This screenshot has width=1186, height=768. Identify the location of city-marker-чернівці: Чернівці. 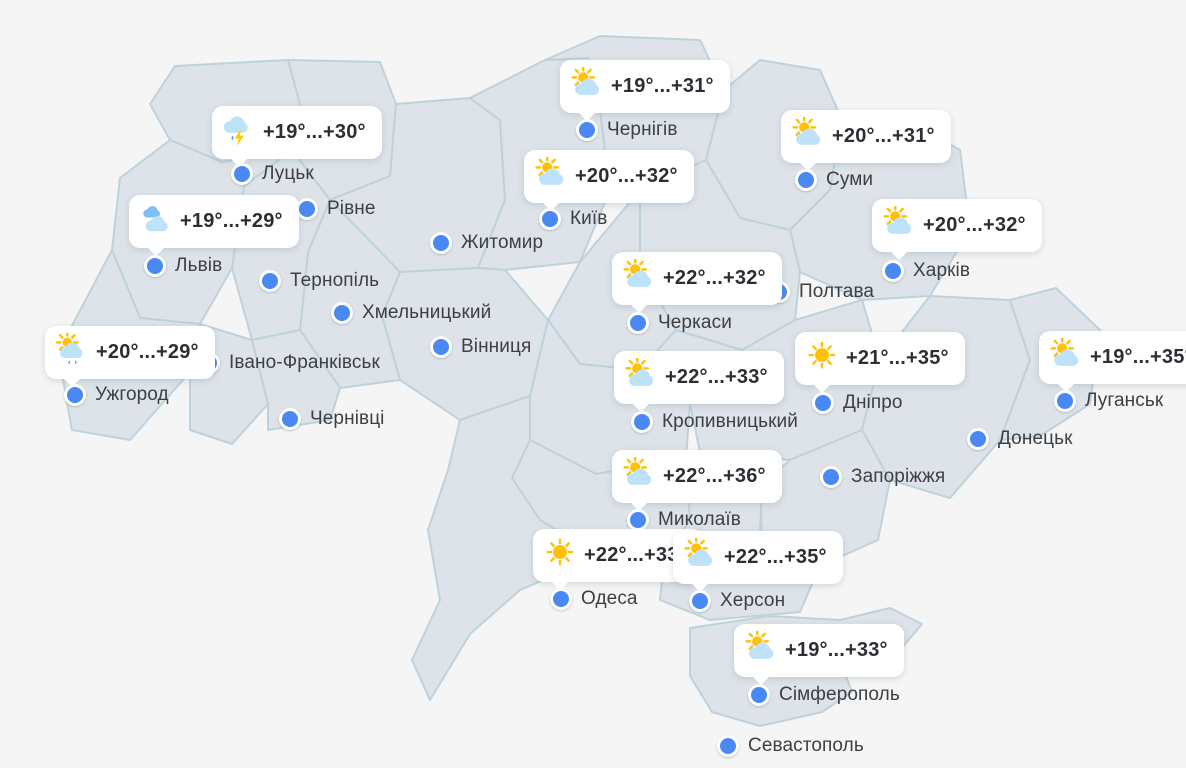
(332, 419).